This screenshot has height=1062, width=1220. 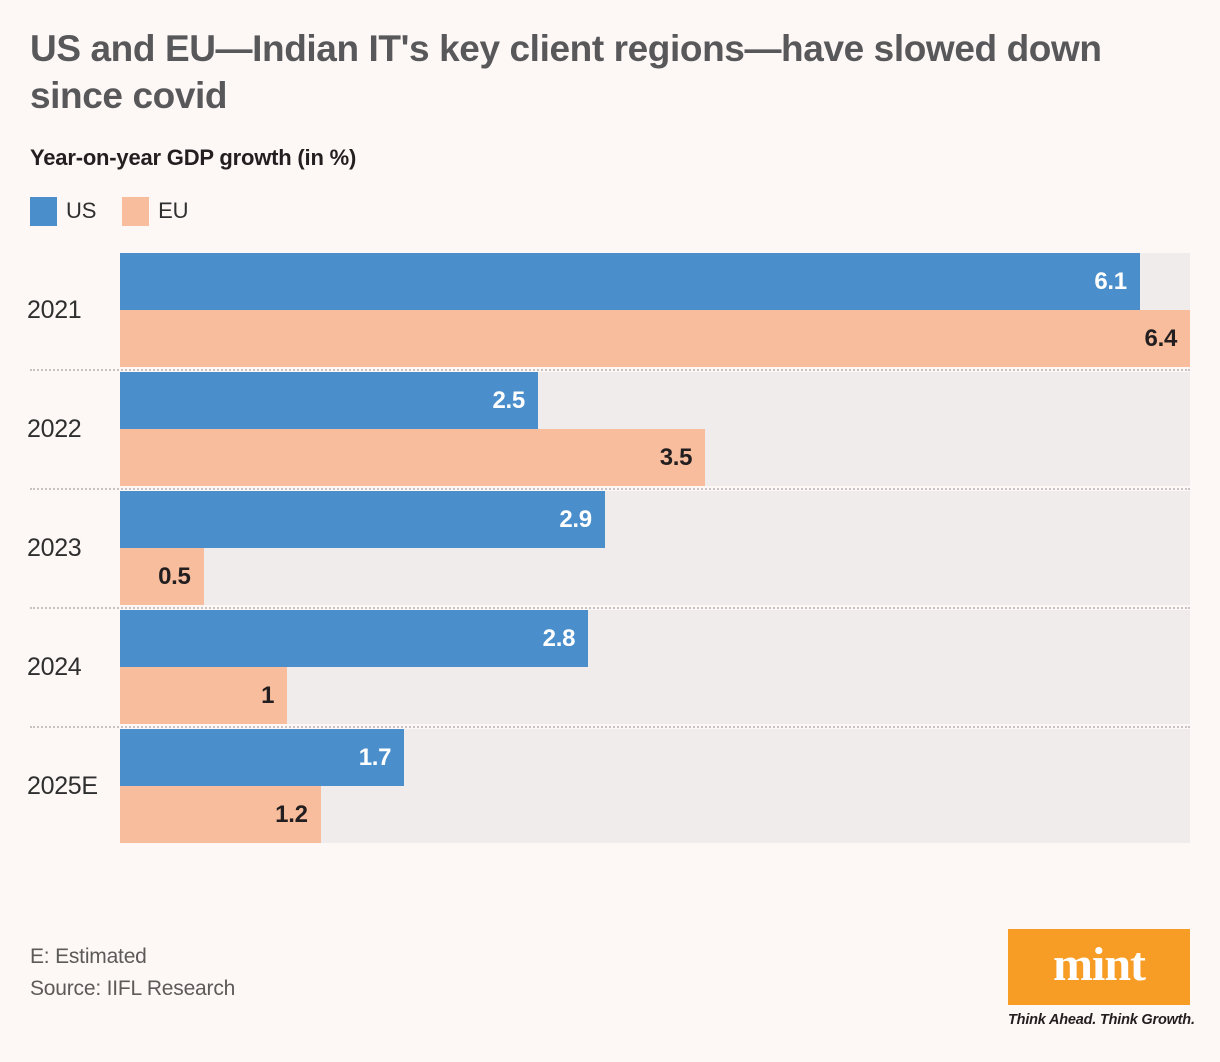 I want to click on bar-us-2022: 2.5, so click(x=329, y=401).